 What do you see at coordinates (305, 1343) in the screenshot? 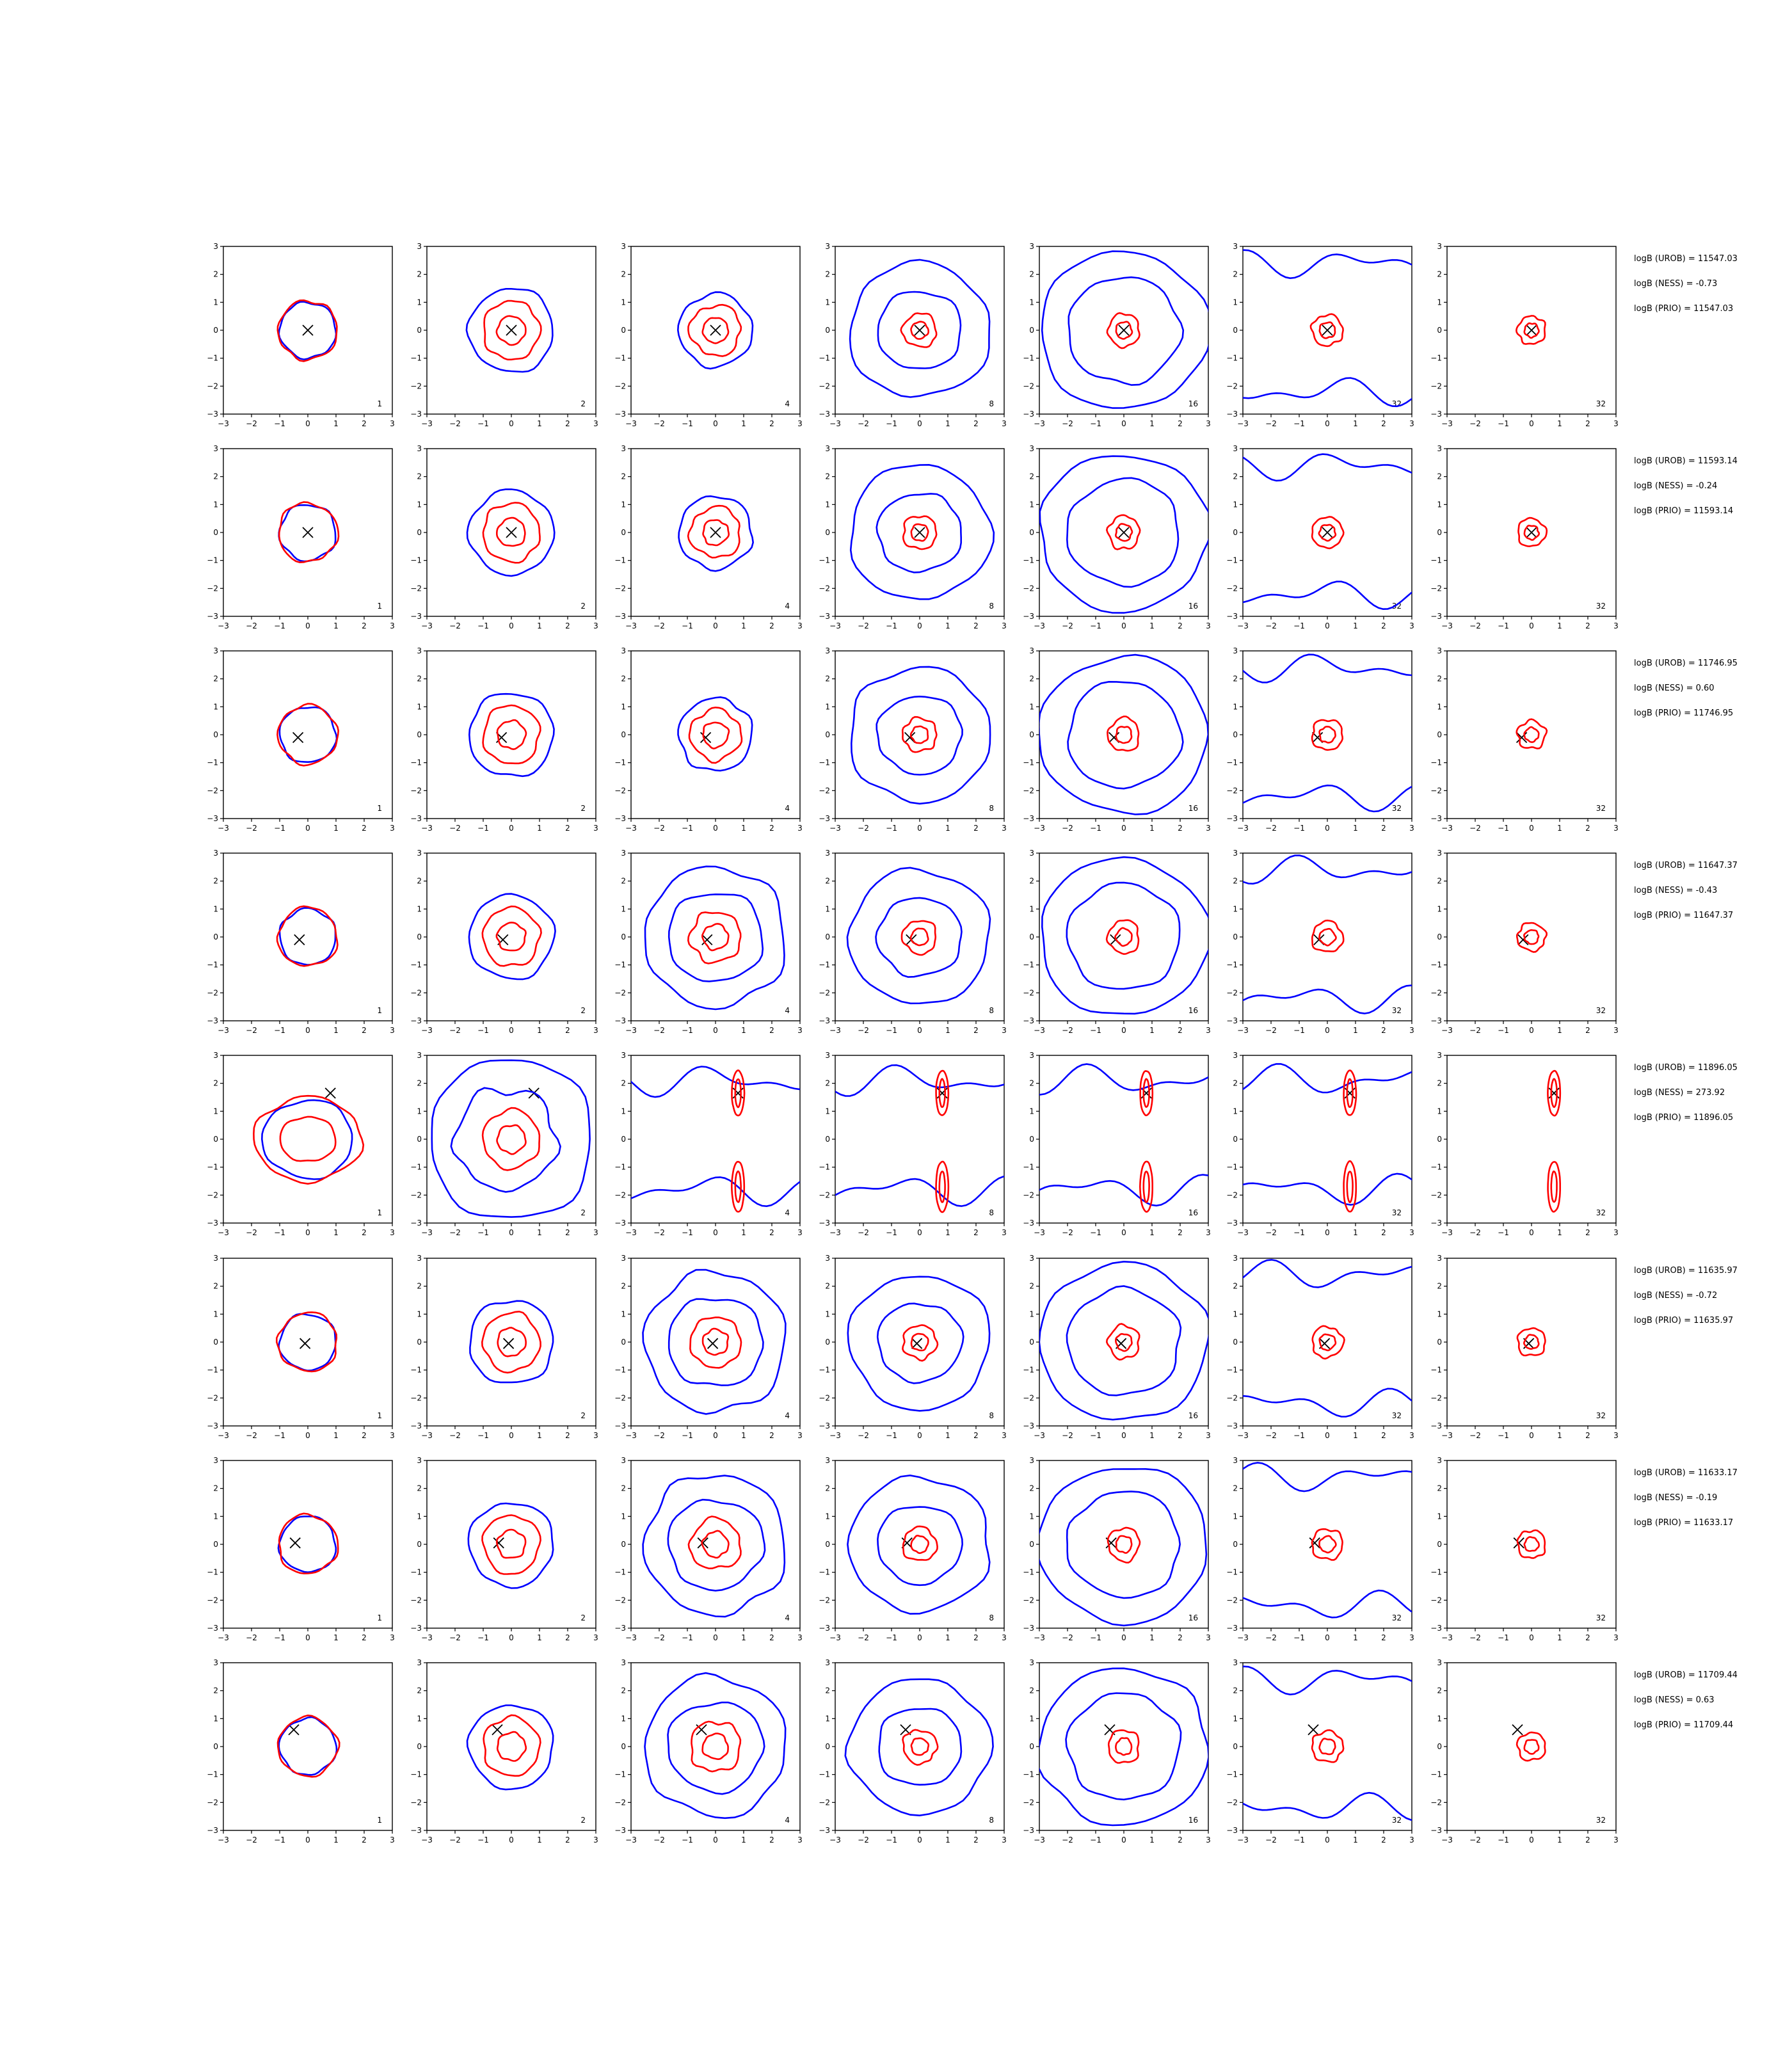
I see `true-marker-b-r6-c1` at bounding box center [305, 1343].